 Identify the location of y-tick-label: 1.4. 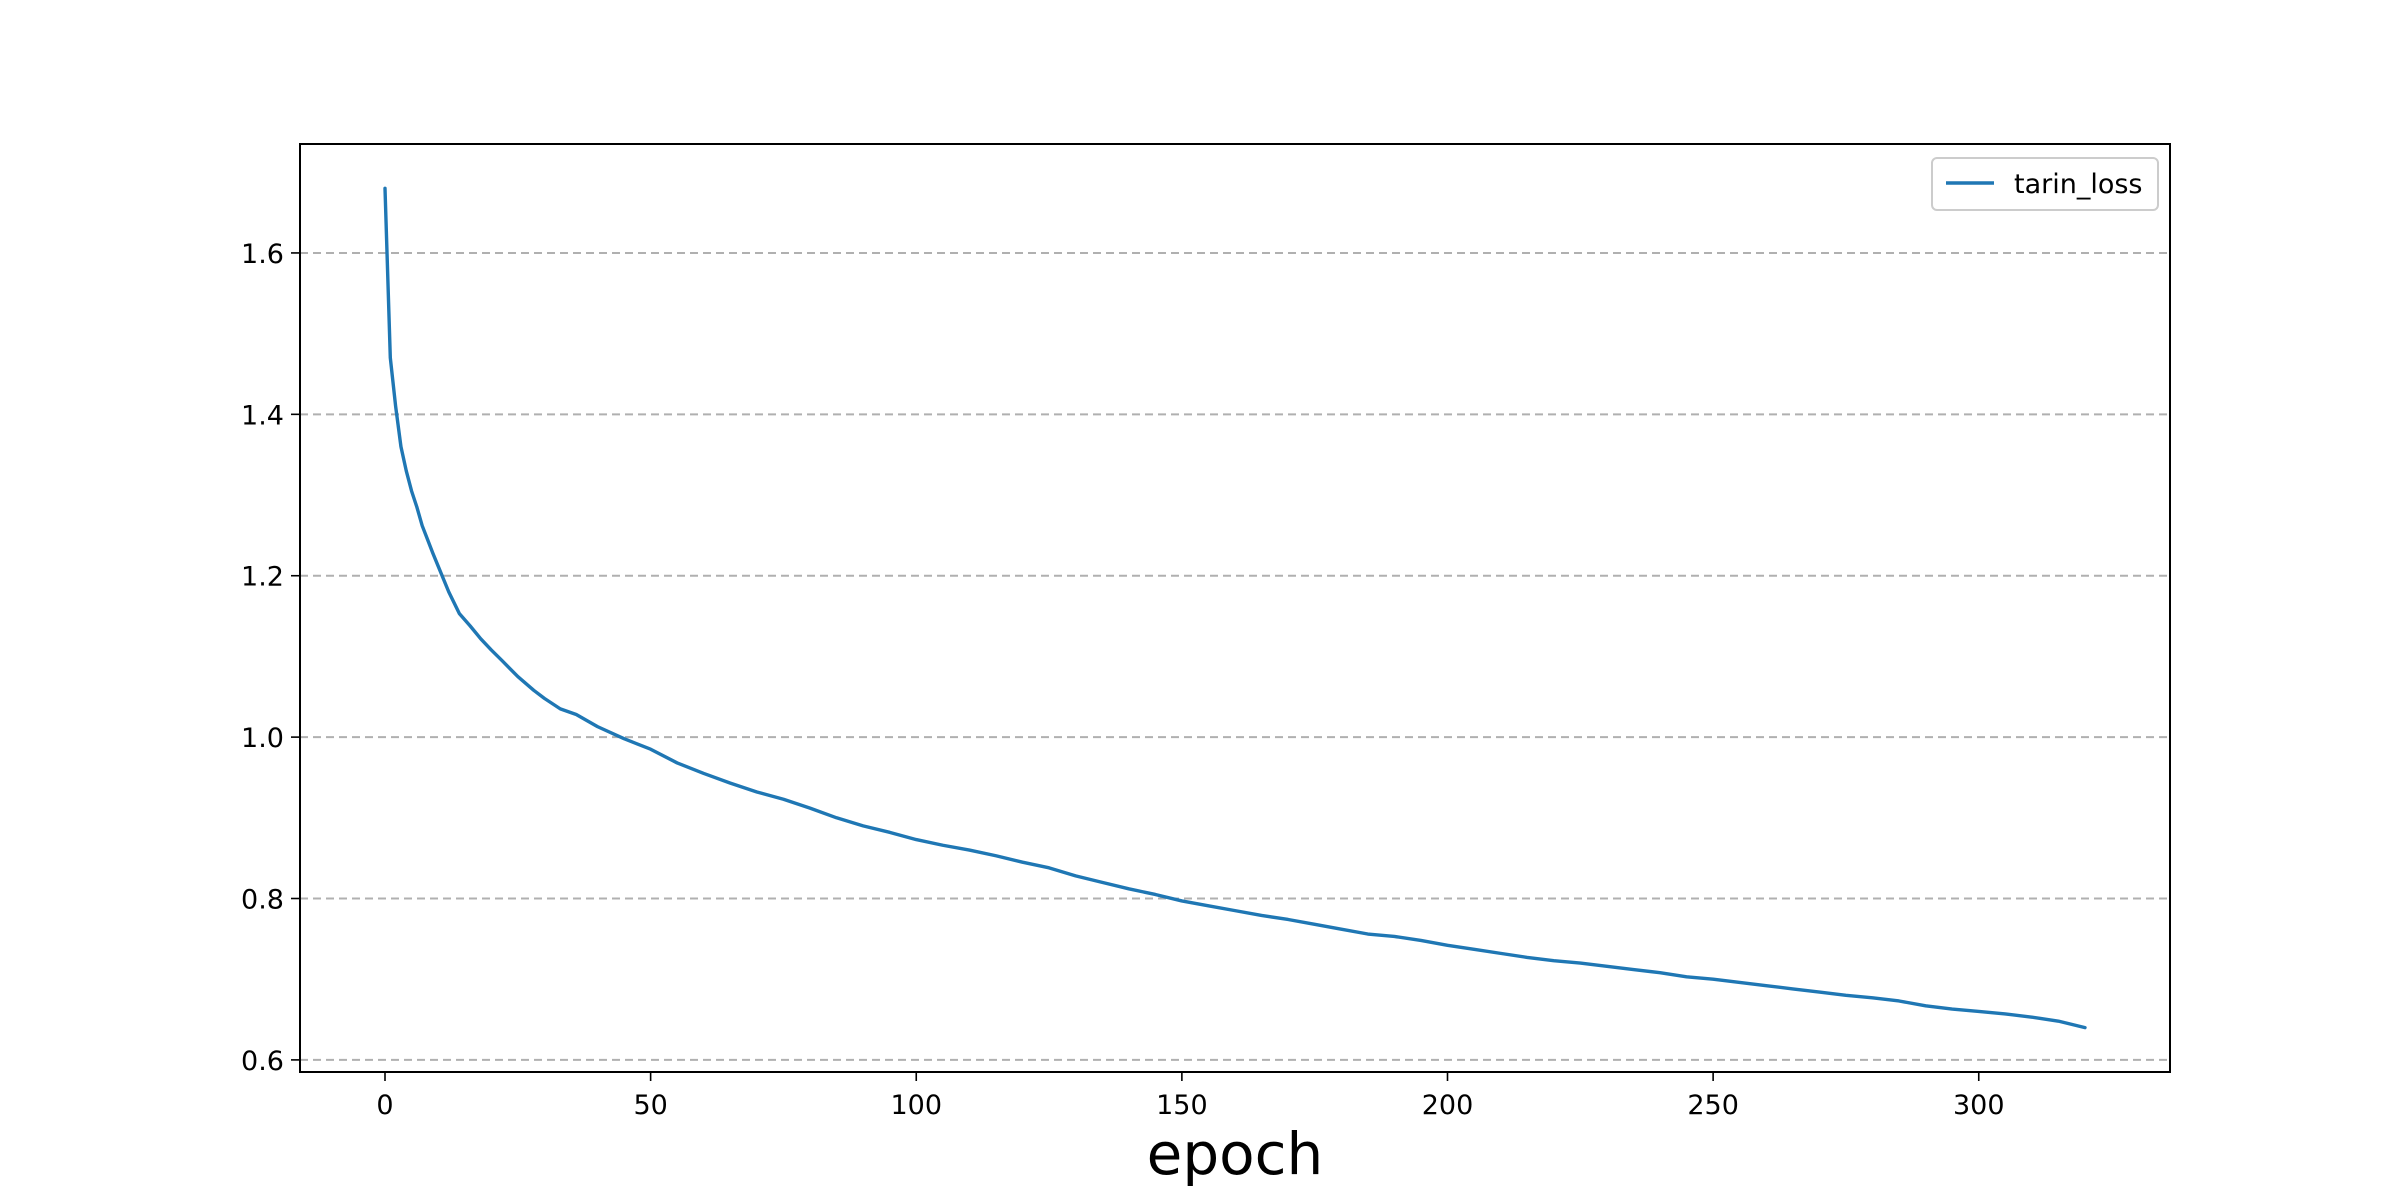
(262, 415).